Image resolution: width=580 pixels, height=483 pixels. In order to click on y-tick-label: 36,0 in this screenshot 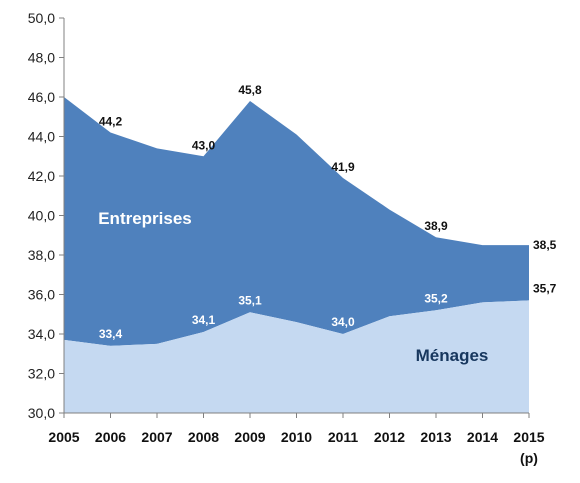, I will do `click(41, 295)`.